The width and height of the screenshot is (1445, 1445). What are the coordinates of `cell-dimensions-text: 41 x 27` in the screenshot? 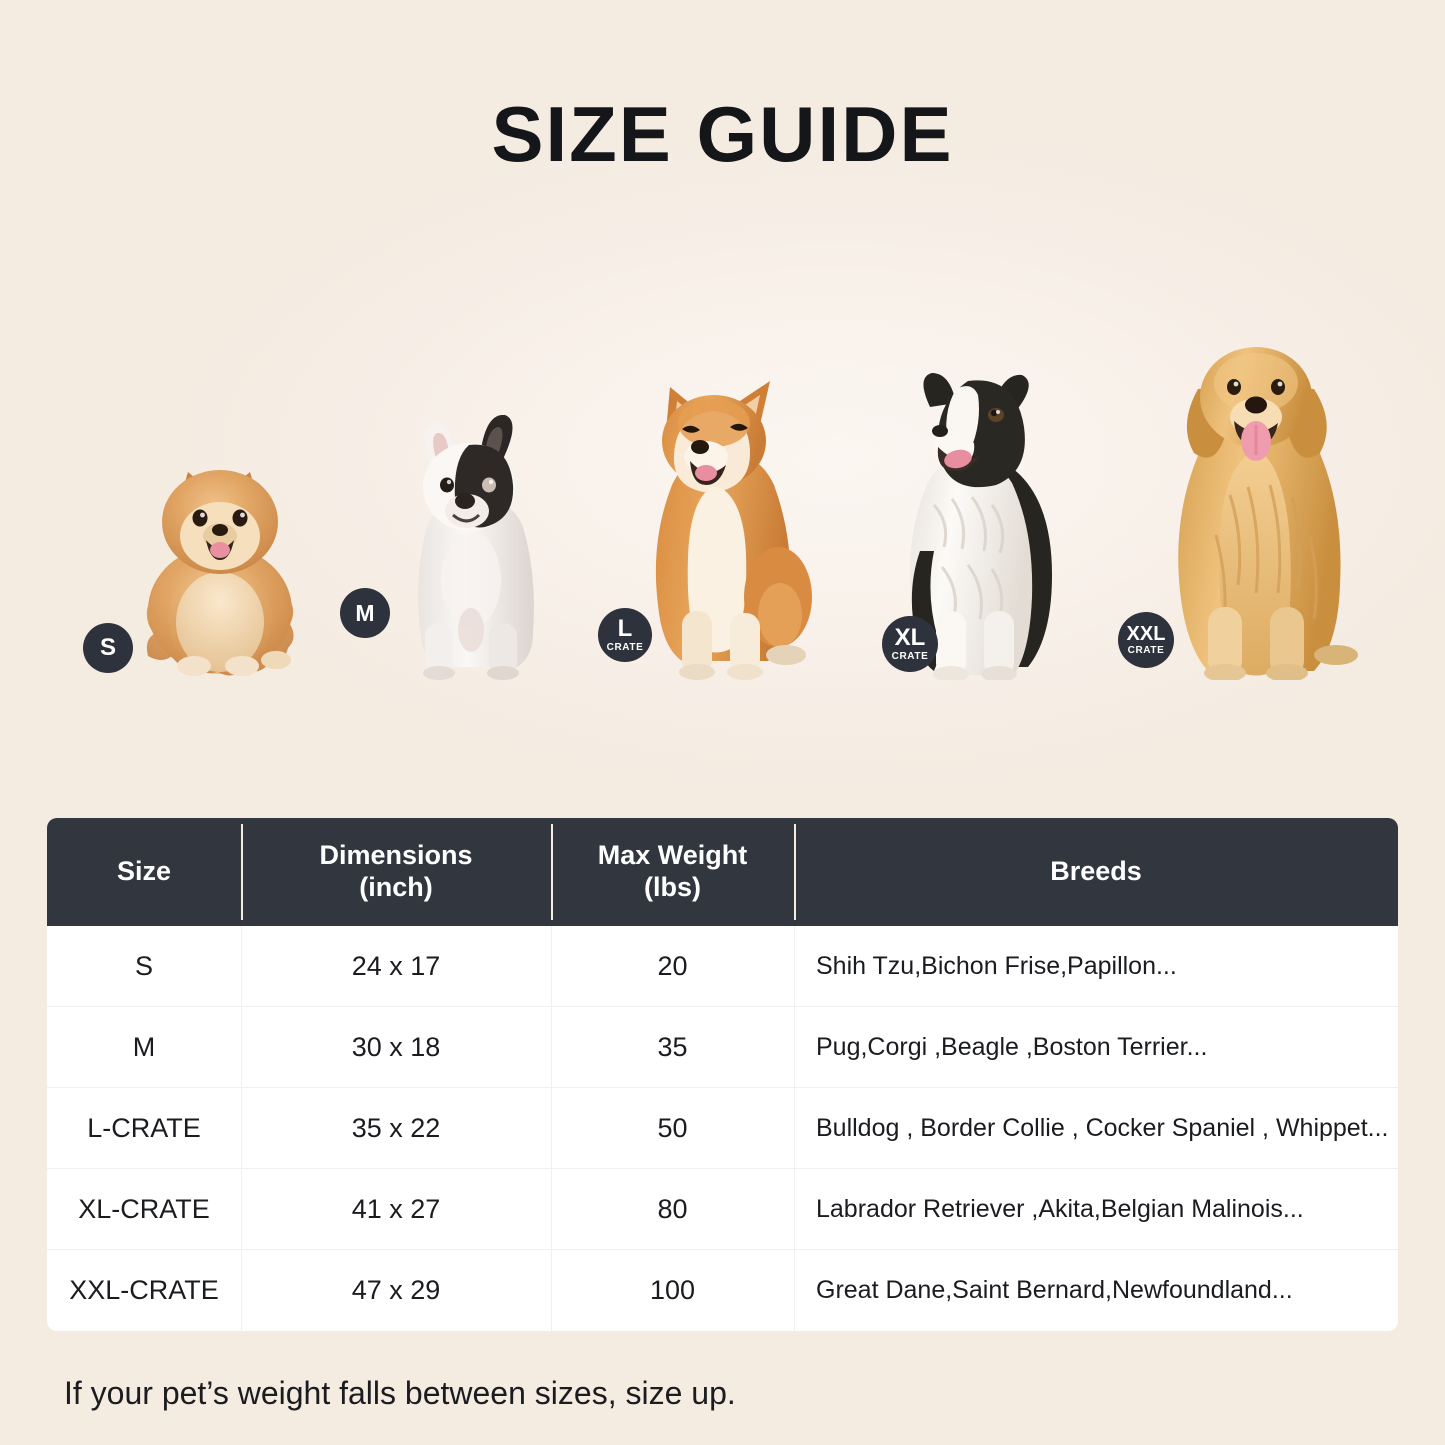 It's located at (396, 1208).